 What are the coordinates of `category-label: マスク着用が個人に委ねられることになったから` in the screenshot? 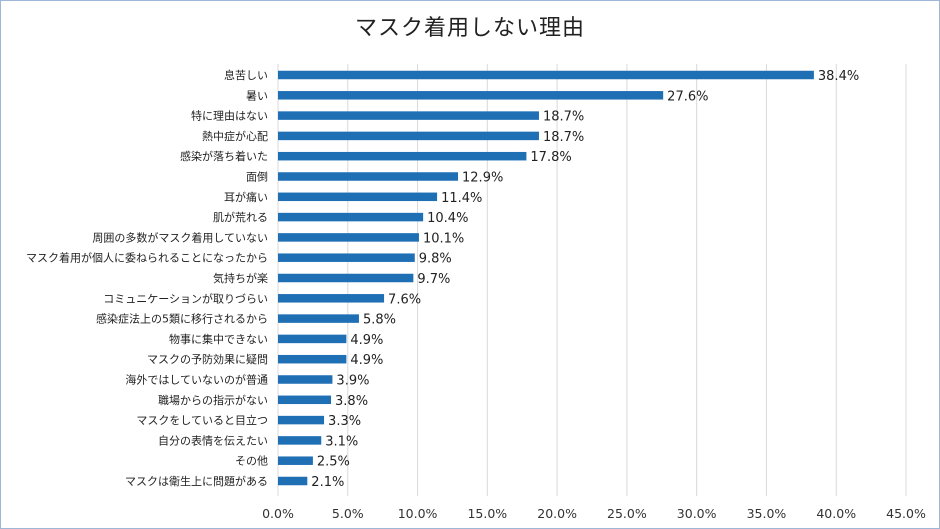 It's located at (147, 258).